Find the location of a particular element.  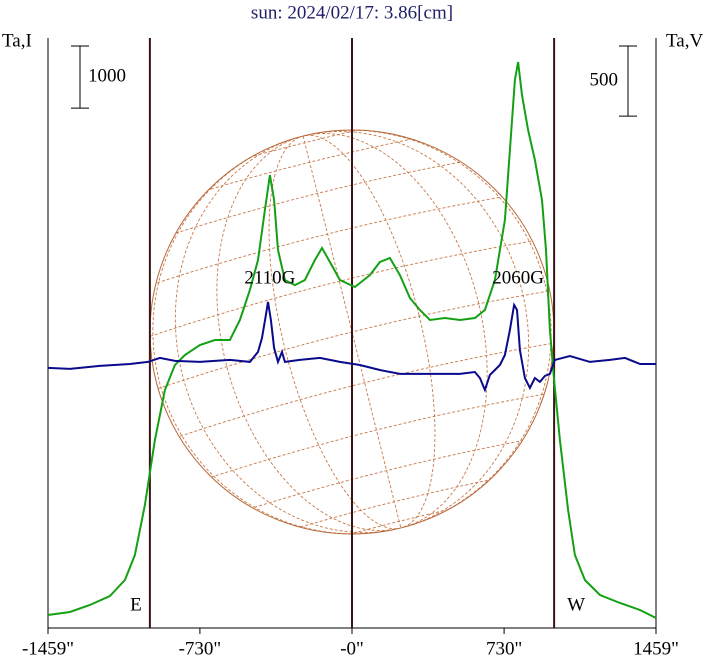

limb-label: W is located at coordinates (576, 604).